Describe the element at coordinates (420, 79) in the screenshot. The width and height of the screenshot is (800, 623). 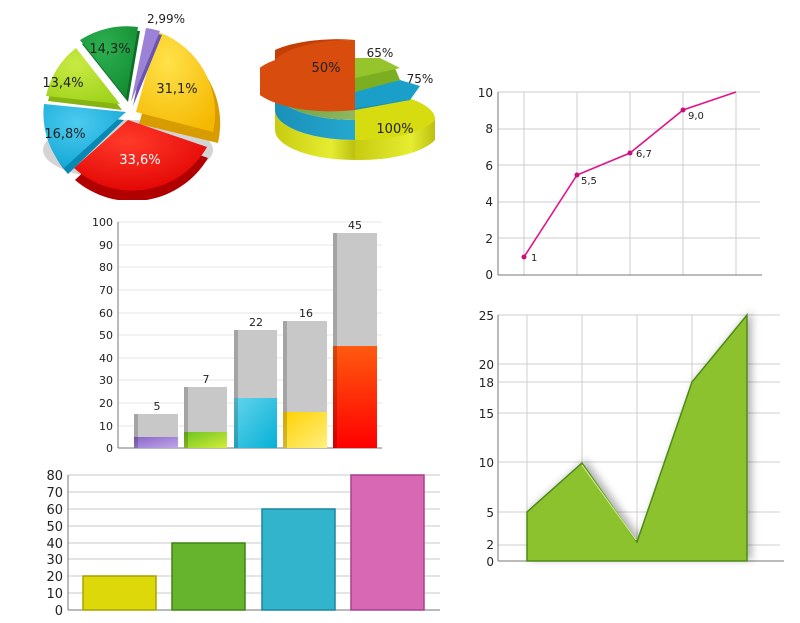
I see `layer-label-75: 75%` at that location.